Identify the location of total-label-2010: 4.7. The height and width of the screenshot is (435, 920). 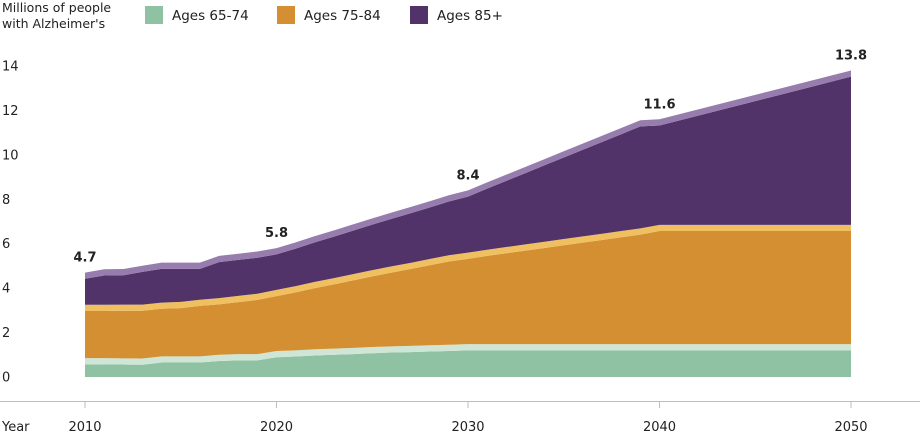
(84, 258).